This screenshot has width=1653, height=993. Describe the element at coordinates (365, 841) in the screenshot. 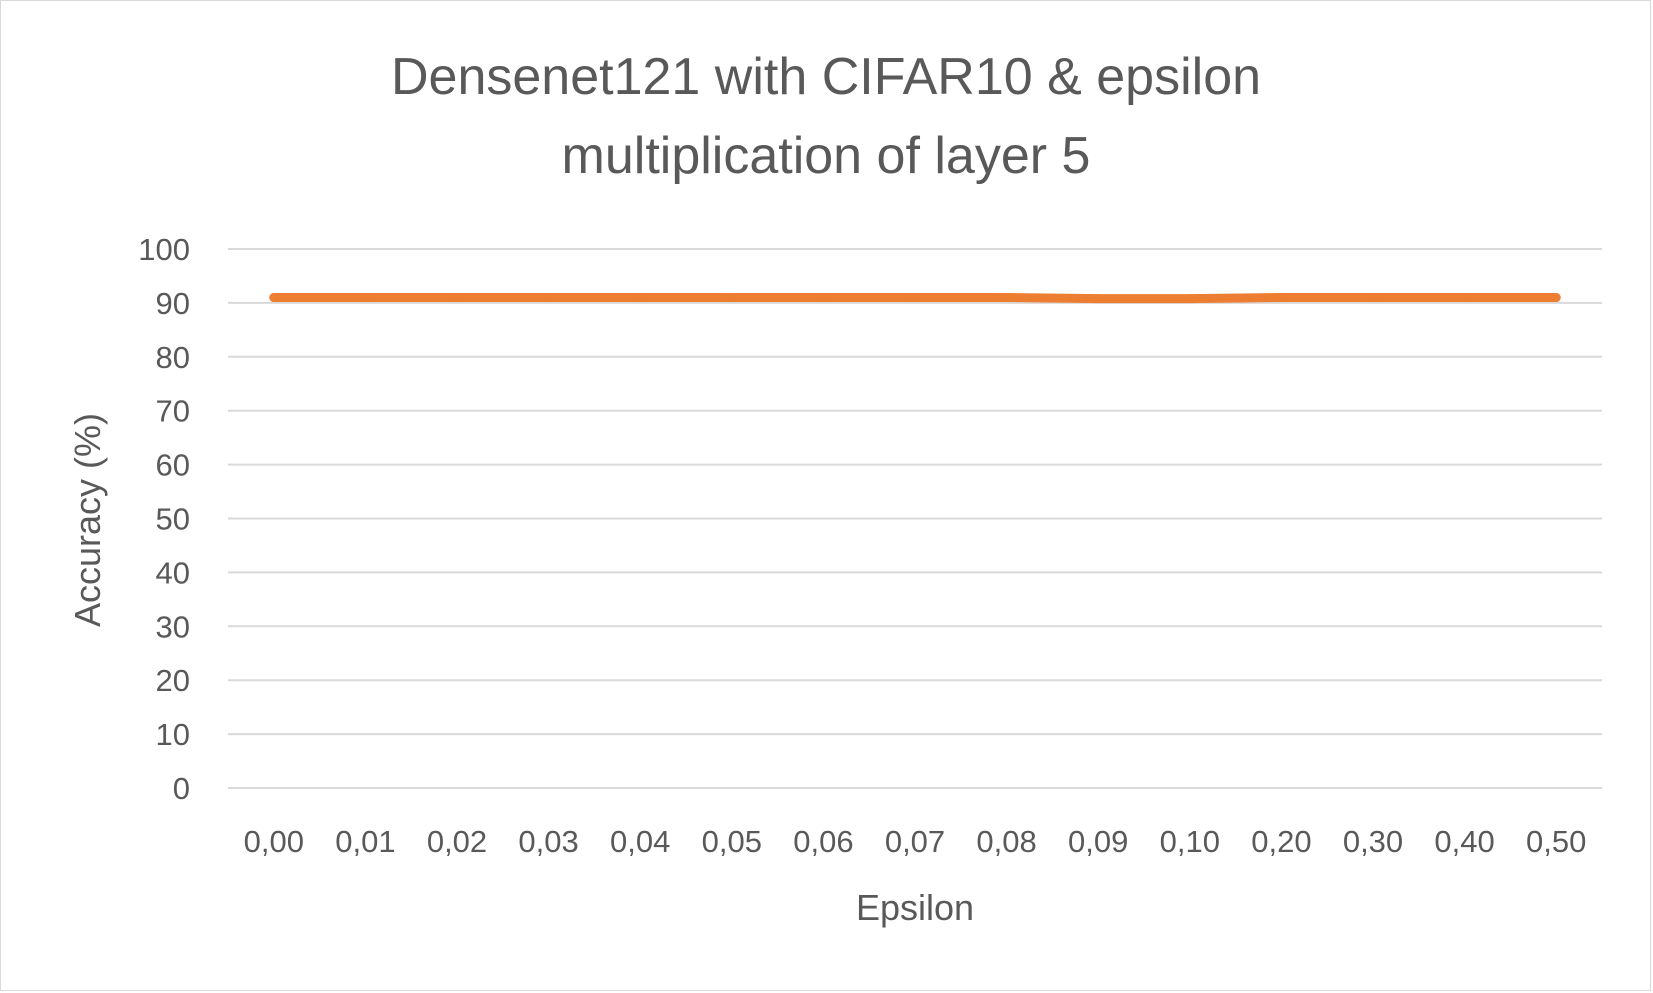

I see `x-tick-label: 0,01` at that location.